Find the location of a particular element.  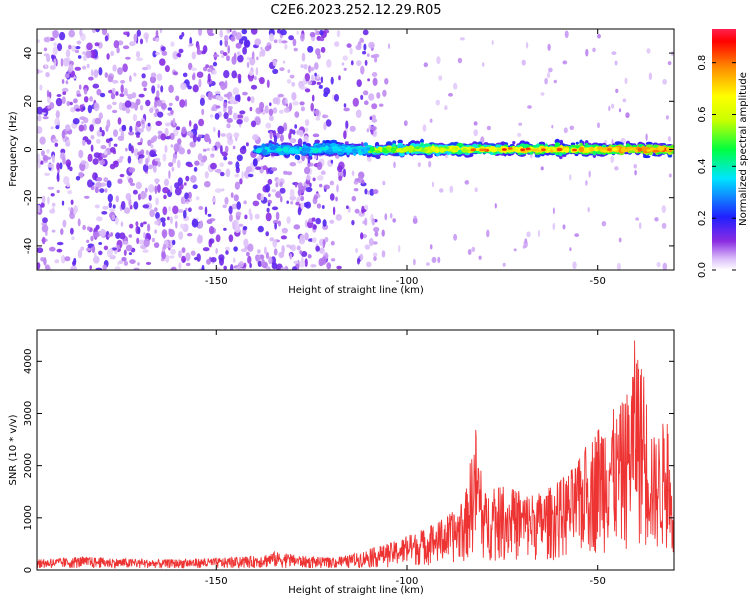

colorbar-tick-label: 0.2 is located at coordinates (702, 218).